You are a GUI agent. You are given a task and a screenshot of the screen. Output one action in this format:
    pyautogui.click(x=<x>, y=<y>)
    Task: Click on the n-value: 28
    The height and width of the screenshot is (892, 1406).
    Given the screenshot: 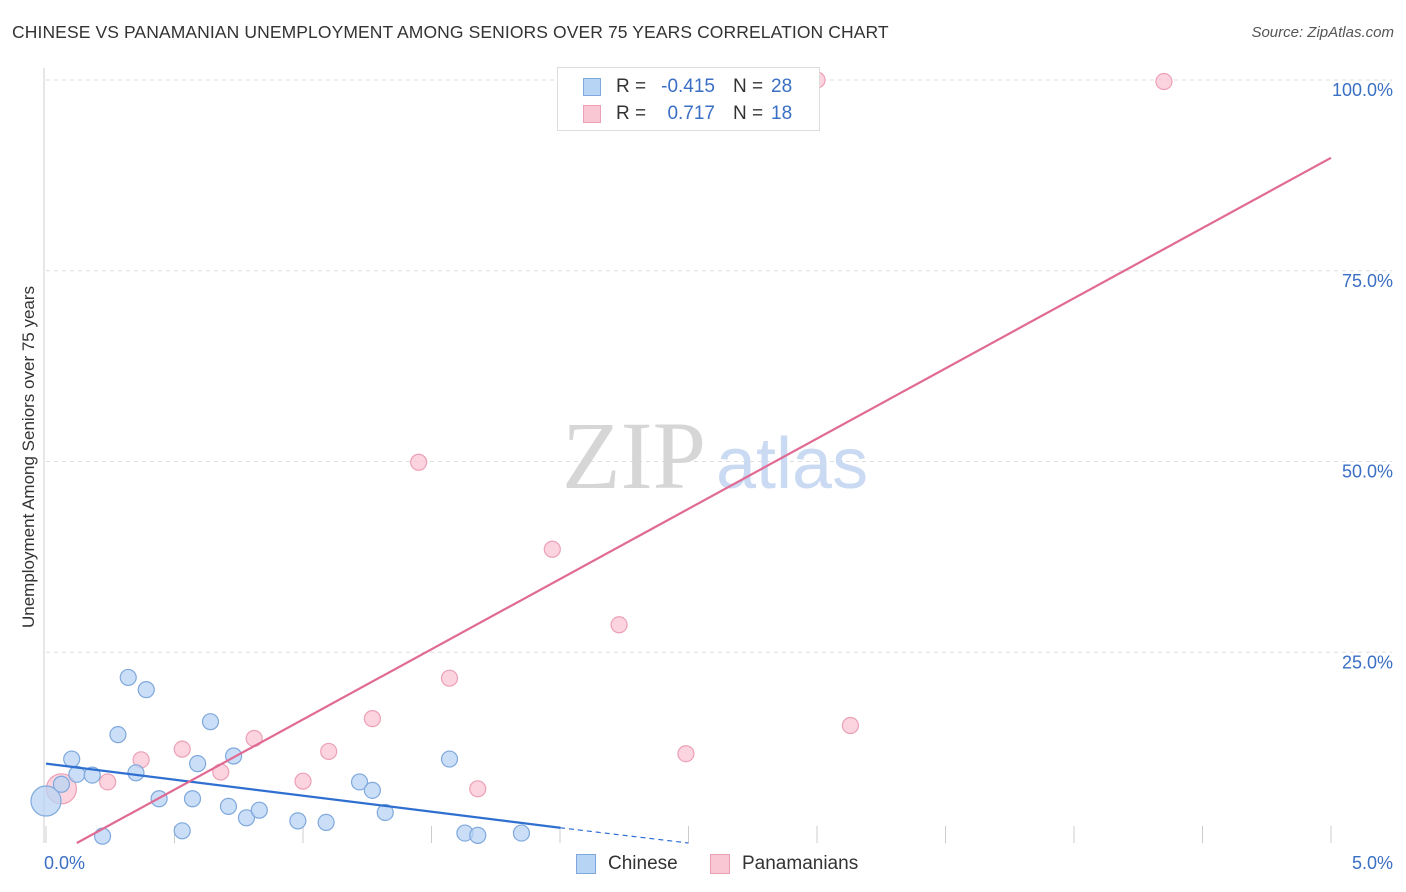 What is the action you would take?
    pyautogui.click(x=782, y=86)
    